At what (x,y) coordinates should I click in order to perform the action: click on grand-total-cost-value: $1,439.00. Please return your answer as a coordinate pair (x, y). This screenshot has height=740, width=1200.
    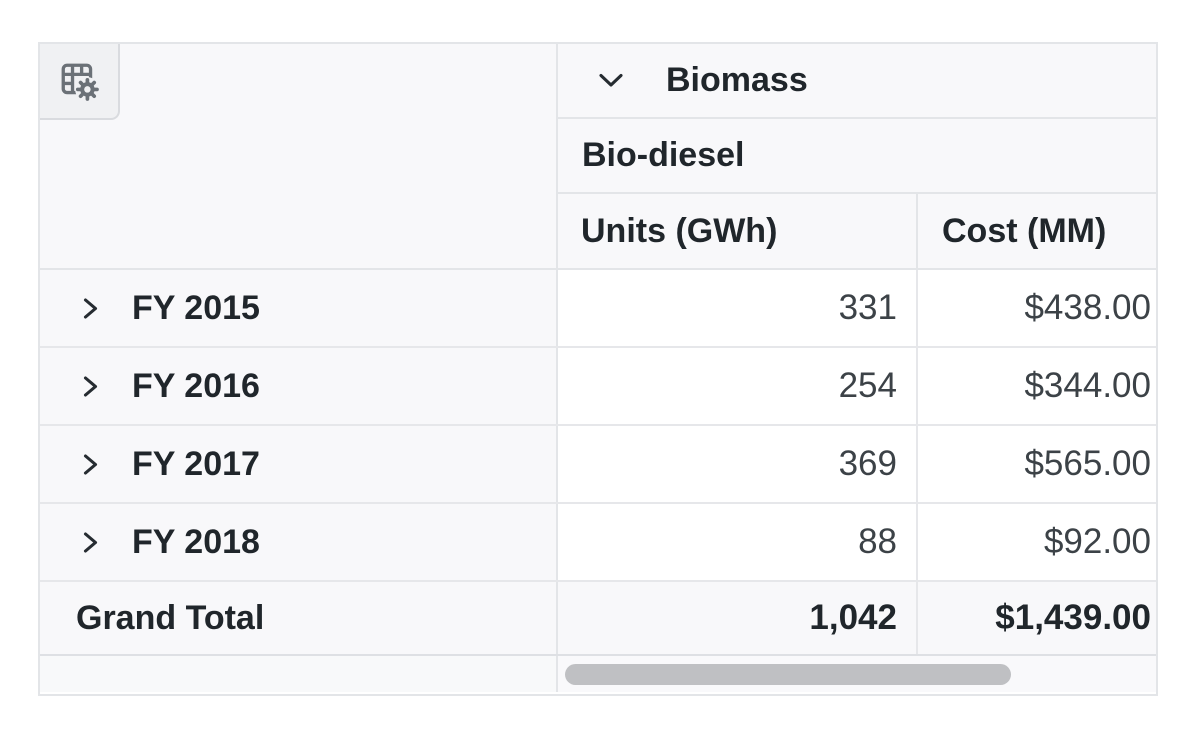
    Looking at the image, I should click on (1073, 617).